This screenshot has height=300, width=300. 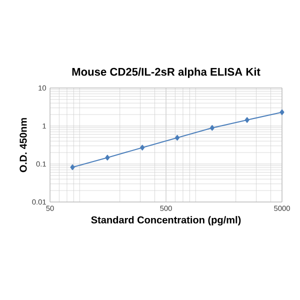 I want to click on chart-title: Mouse CD25/IL-2sR alpha ELISA Kit, so click(x=166, y=73).